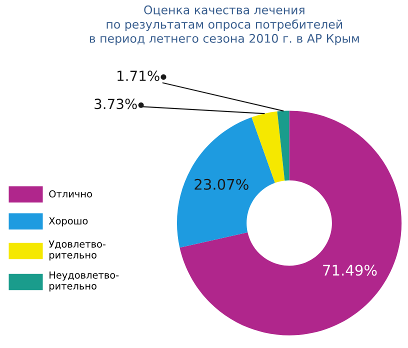  What do you see at coordinates (115, 104) in the screenshot?
I see `data-label: 3.73%` at bounding box center [115, 104].